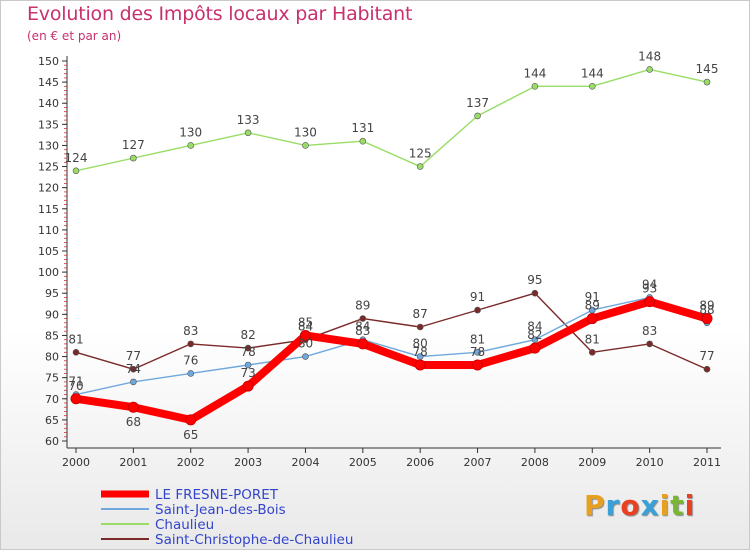 Image resolution: width=750 pixels, height=550 pixels. What do you see at coordinates (362, 128) in the screenshot?
I see `data-label: 131` at bounding box center [362, 128].